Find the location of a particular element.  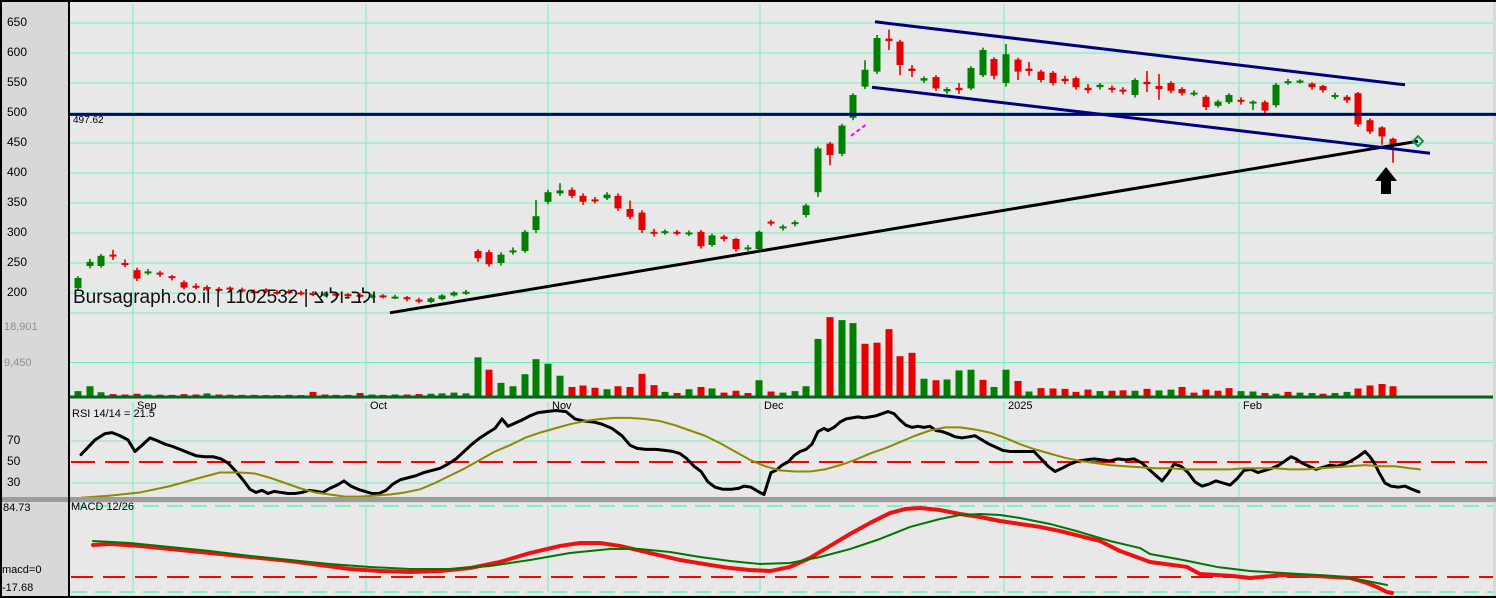

macd-panel-bg is located at coordinates (780, 549).